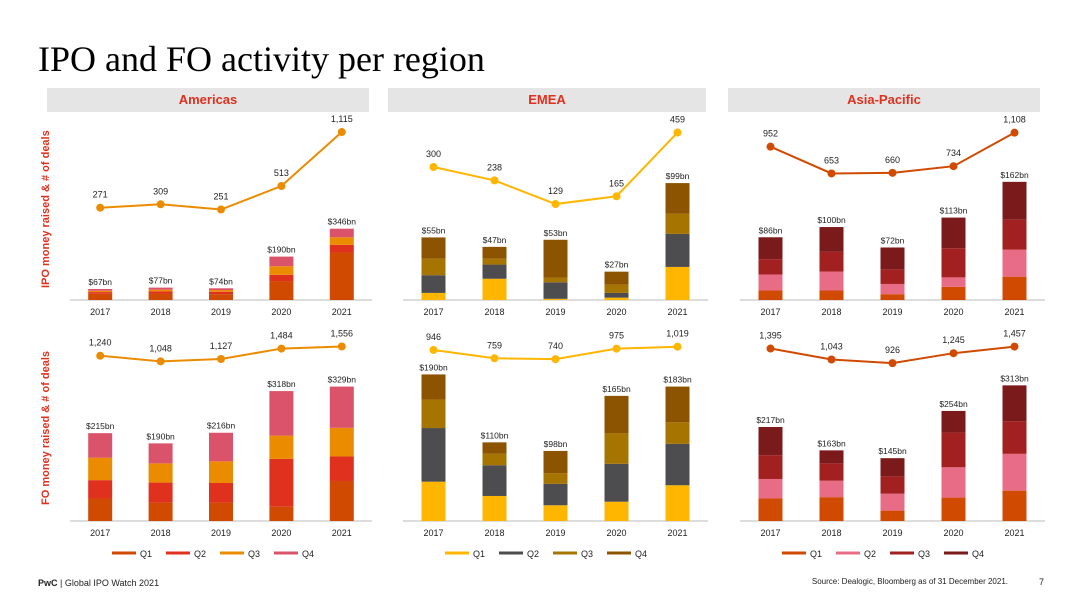 The image size is (1080, 608). I want to click on ipo-americas-money-label-2021: $346bn, so click(342, 222).